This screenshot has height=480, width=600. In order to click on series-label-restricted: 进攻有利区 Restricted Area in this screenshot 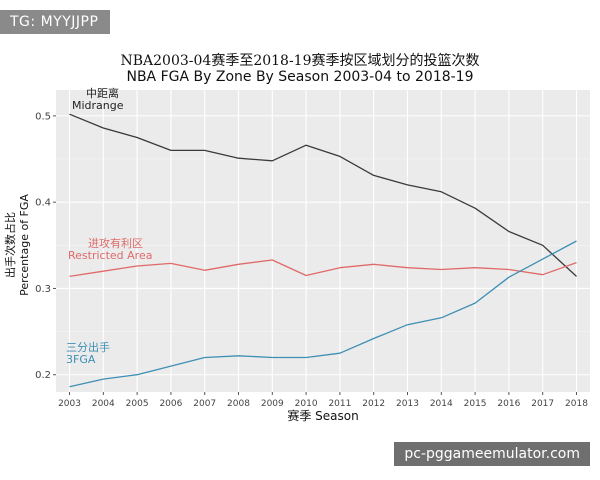, I will do `click(110, 250)`.